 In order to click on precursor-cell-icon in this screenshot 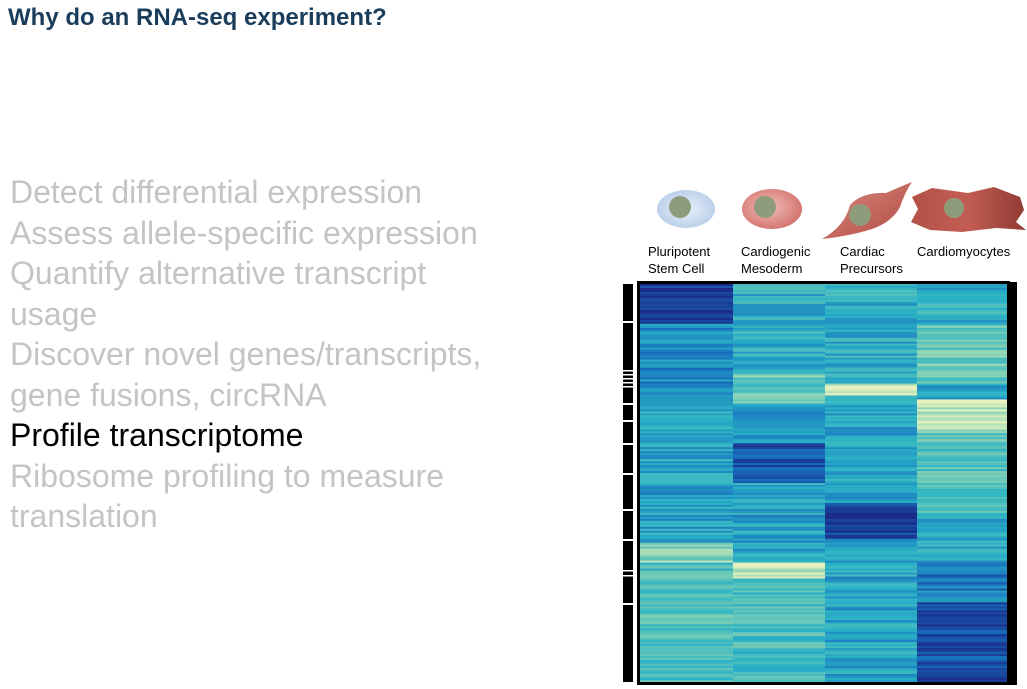, I will do `click(867, 210)`.